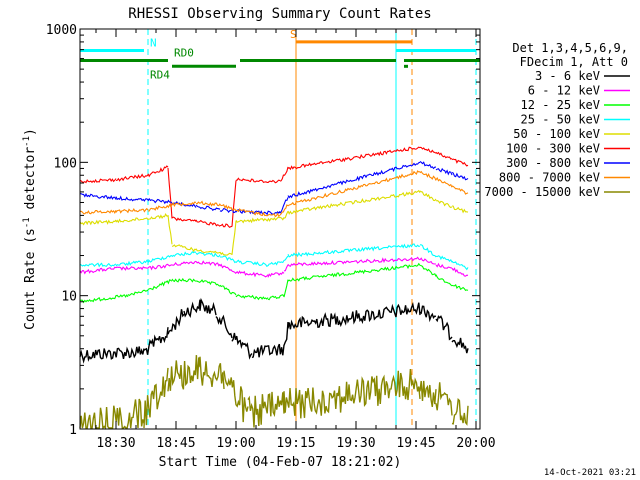 Image resolution: width=640 pixels, height=480 pixels. Describe the element at coordinates (27, 222) in the screenshot. I see `y-axis-label-sup1: -1` at that location.